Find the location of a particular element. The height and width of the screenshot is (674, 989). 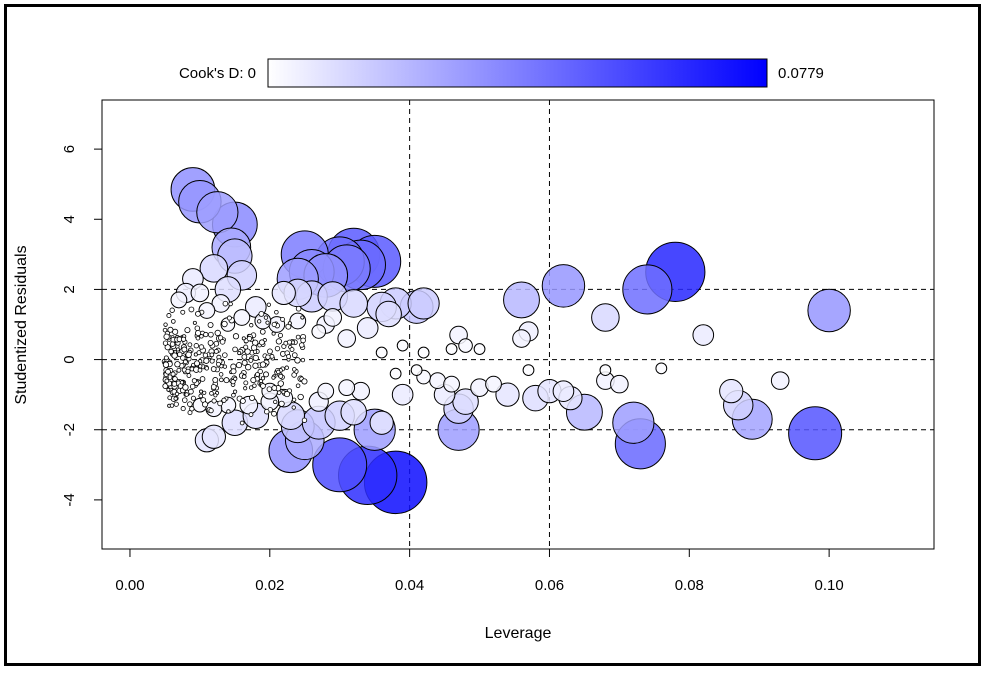

x-tick-label: 0.10 is located at coordinates (829, 585).